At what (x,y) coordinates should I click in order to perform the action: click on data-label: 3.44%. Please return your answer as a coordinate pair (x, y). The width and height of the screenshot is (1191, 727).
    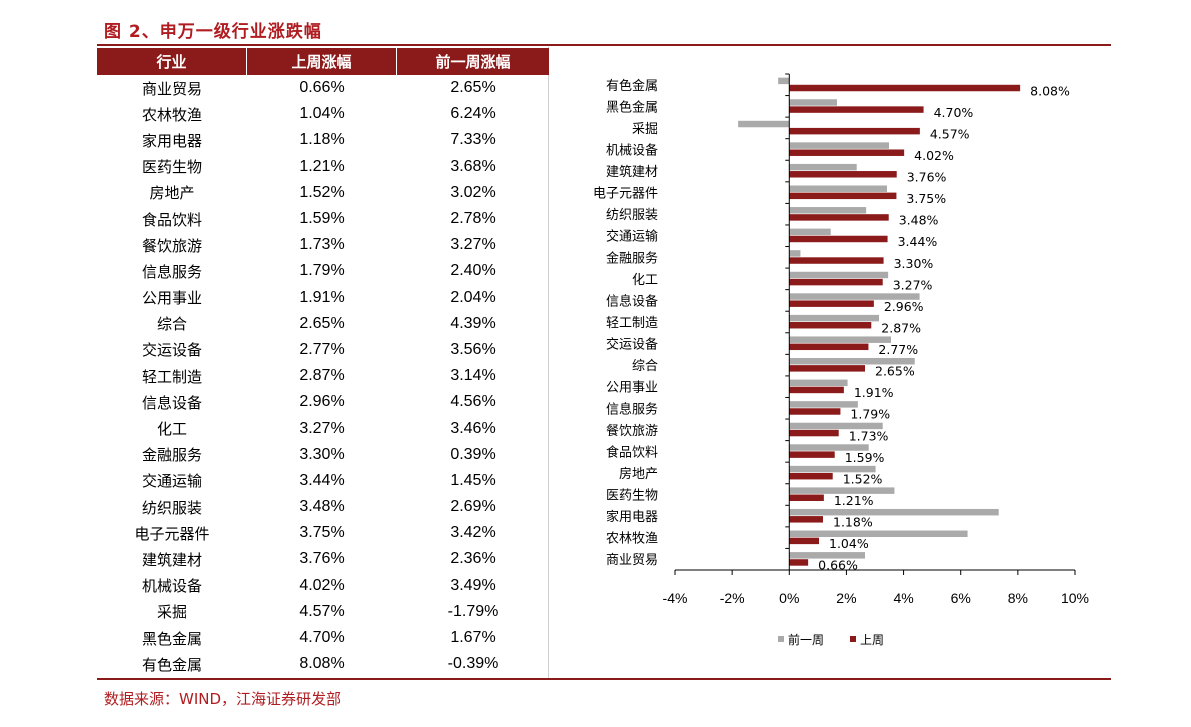
    Looking at the image, I should click on (918, 241).